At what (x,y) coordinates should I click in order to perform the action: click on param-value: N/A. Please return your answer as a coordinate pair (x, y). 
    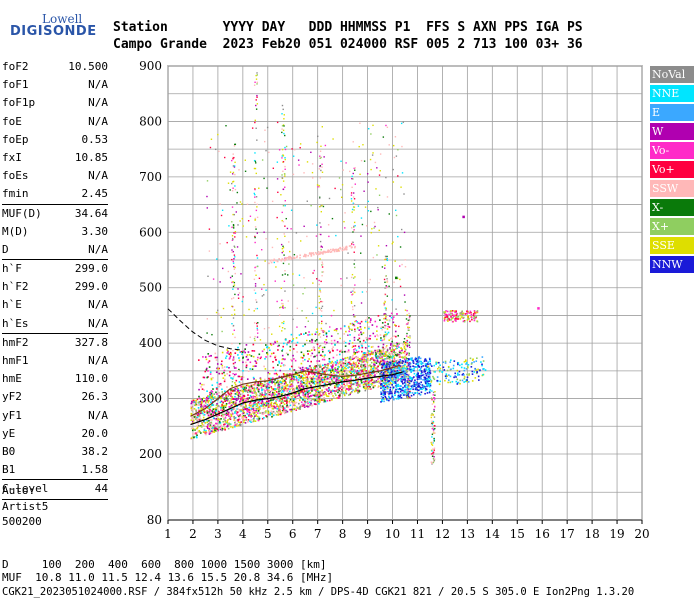
    Looking at the image, I should click on (98, 305).